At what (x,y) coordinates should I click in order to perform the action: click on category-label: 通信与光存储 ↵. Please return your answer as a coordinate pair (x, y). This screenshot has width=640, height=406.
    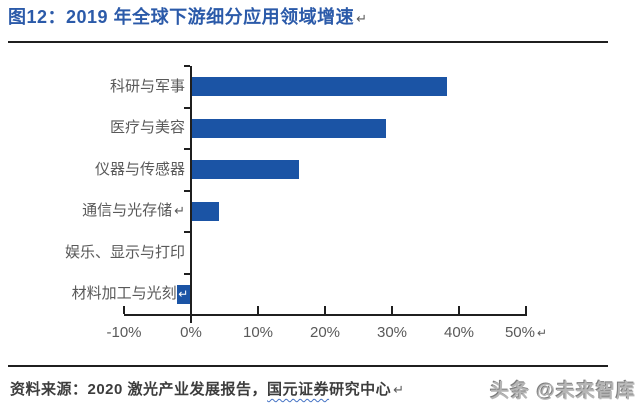
    Looking at the image, I should click on (133, 211).